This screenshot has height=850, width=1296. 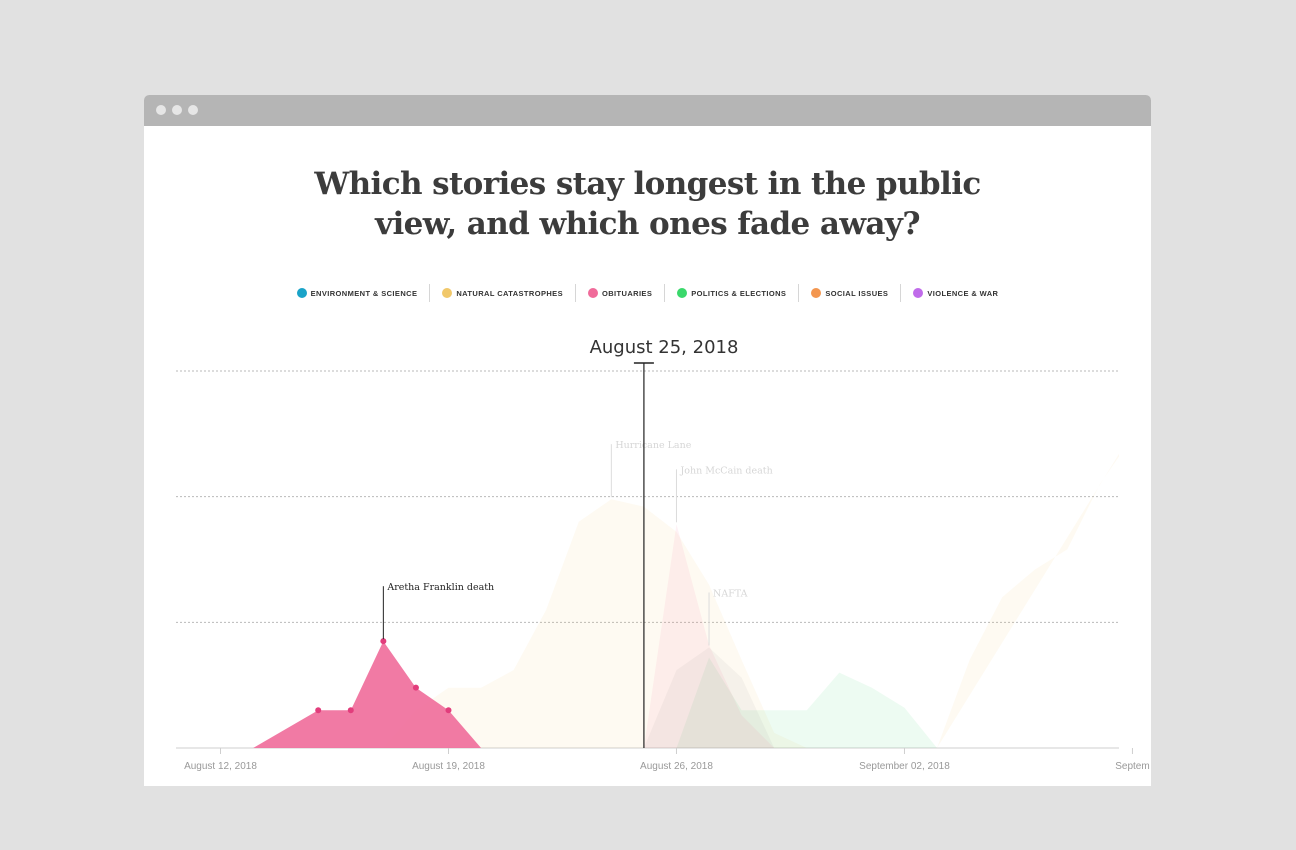 I want to click on legend-item-violence-war: VIOLENCE & WAR, so click(x=955, y=293).